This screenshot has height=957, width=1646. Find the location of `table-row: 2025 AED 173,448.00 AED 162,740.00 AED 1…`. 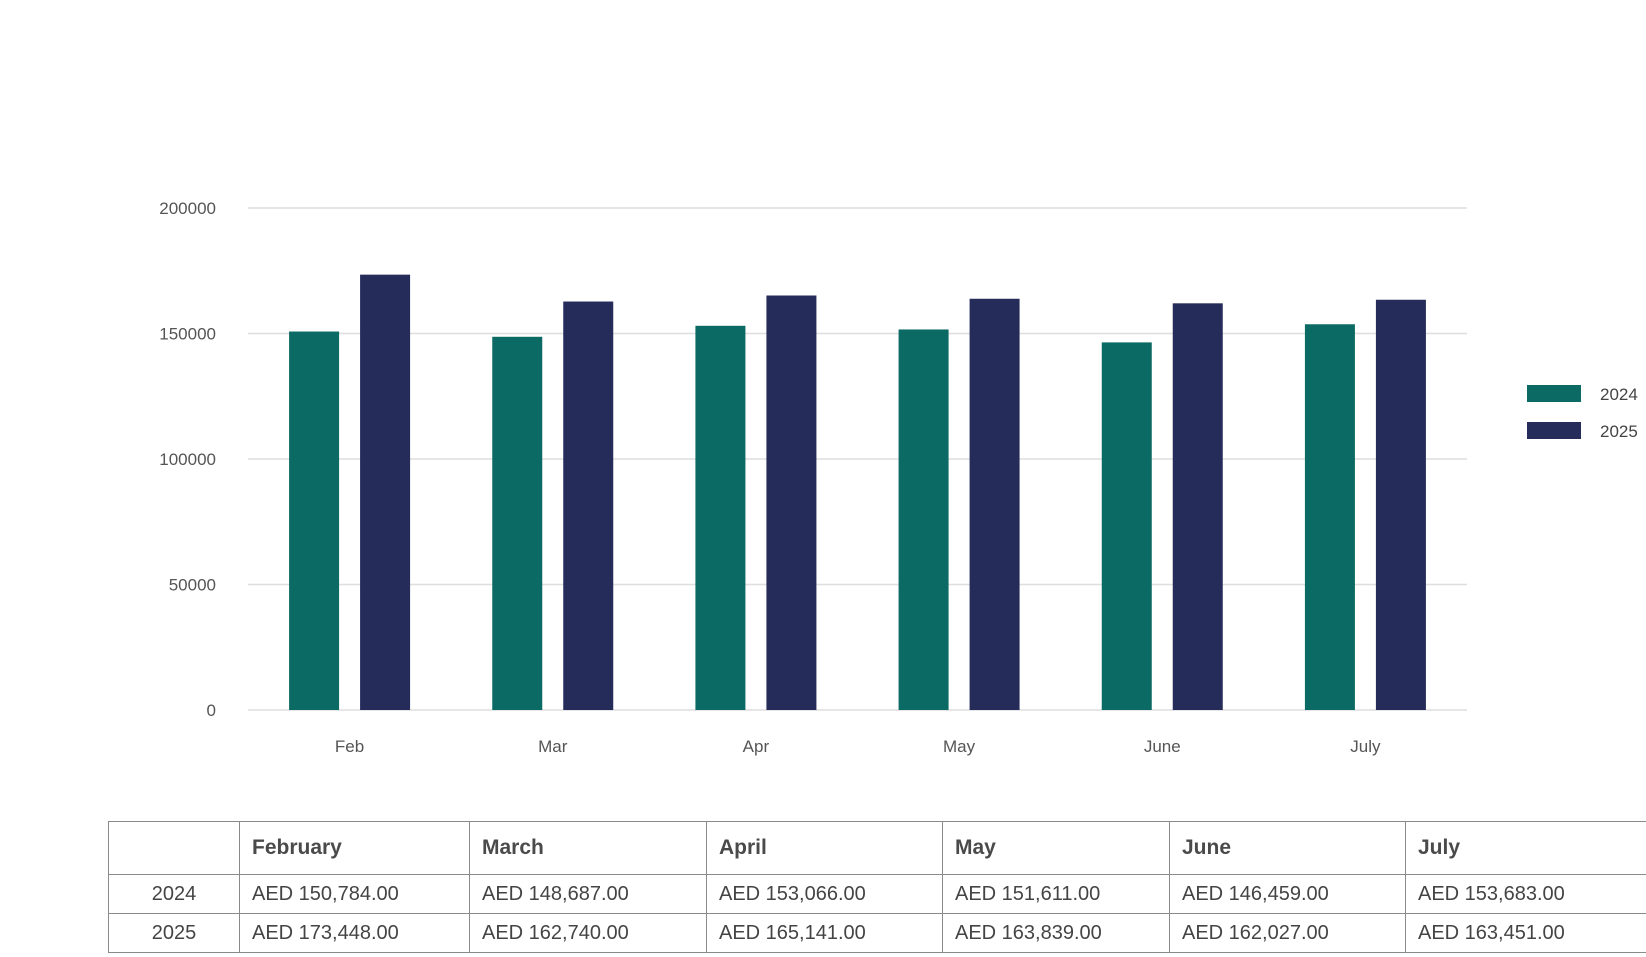

table-row: 2025 AED 173,448.00 AED 162,740.00 AED 1… is located at coordinates (877, 933).